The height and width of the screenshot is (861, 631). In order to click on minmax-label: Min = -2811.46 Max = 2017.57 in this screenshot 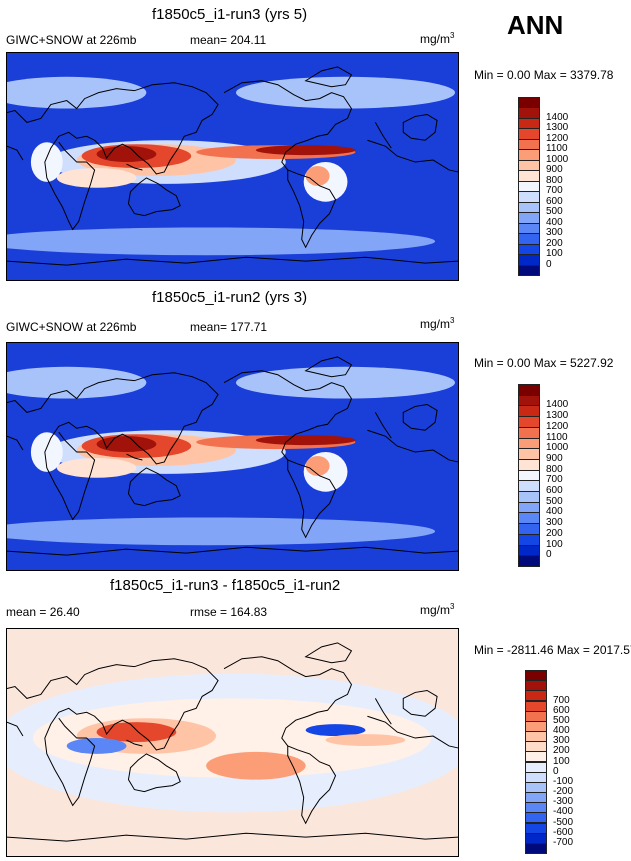, I will do `click(552, 650)`.